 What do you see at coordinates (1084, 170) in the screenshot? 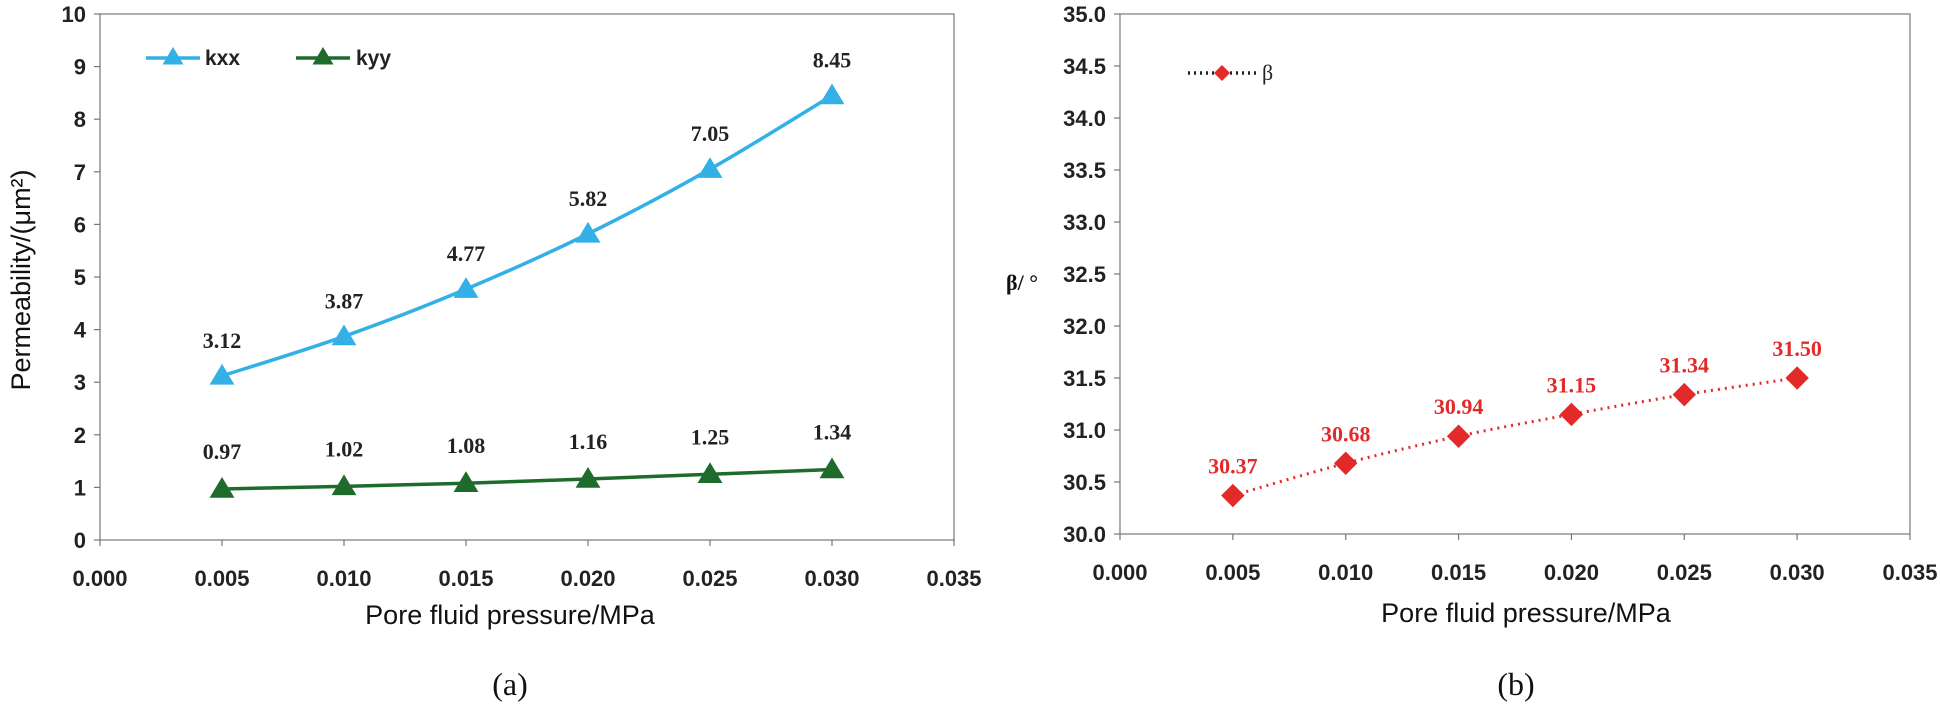
I see `y-tick-label: 33.5` at bounding box center [1084, 170].